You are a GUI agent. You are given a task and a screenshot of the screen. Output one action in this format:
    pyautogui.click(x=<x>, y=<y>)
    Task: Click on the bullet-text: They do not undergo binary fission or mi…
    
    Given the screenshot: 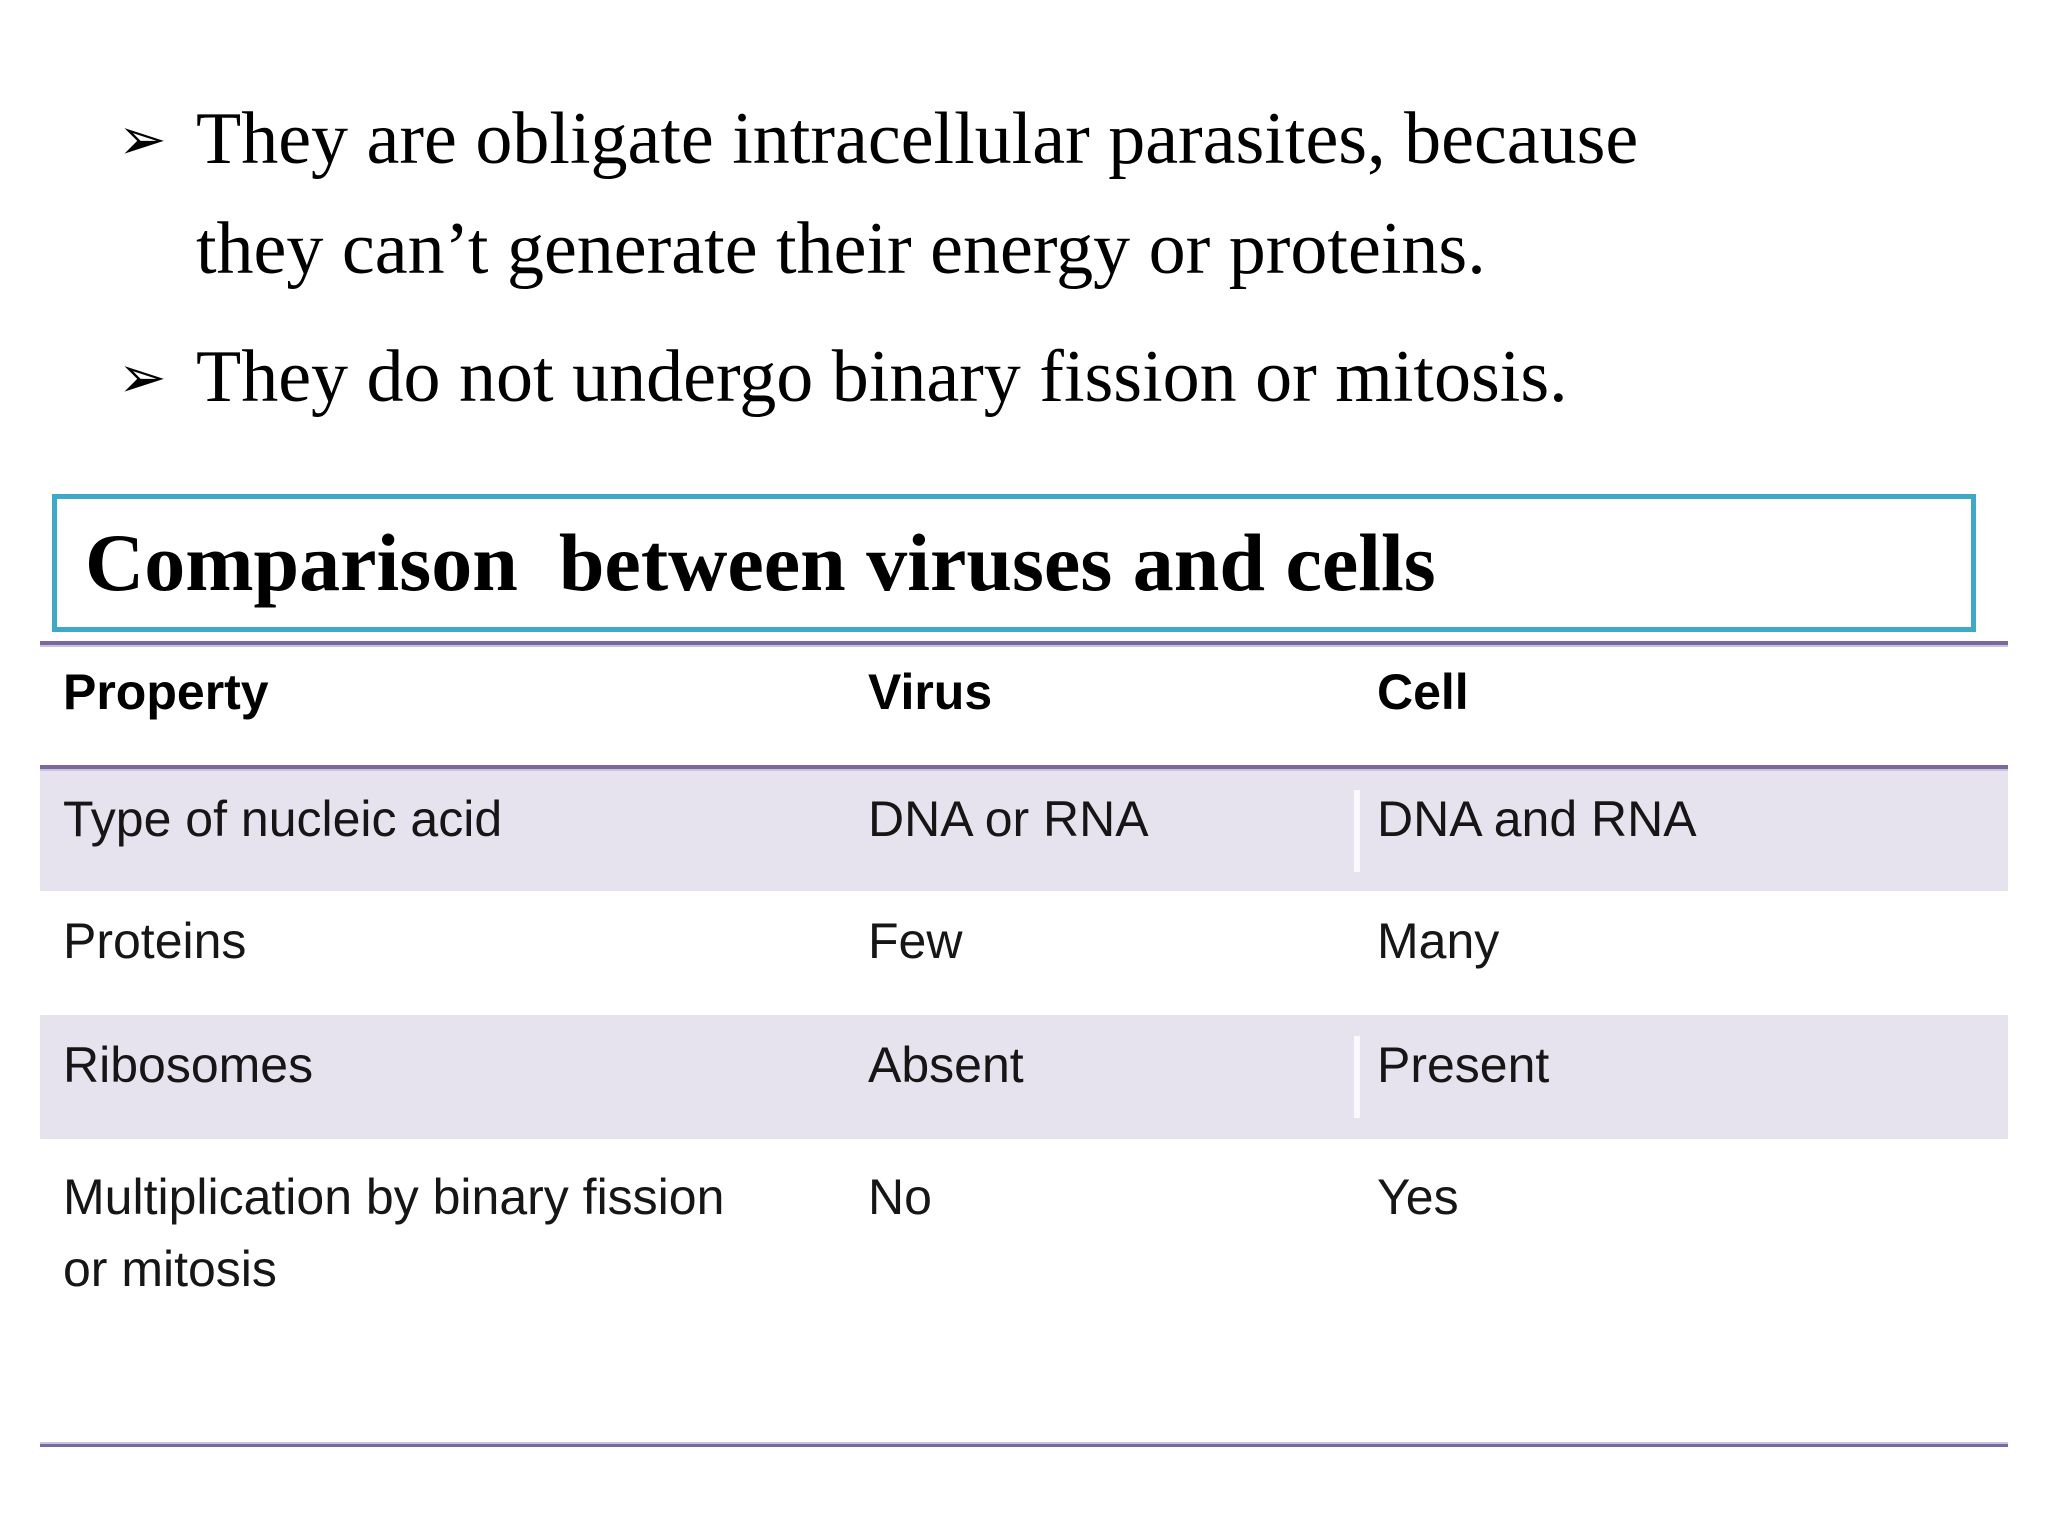 What is the action you would take?
    pyautogui.click(x=882, y=377)
    